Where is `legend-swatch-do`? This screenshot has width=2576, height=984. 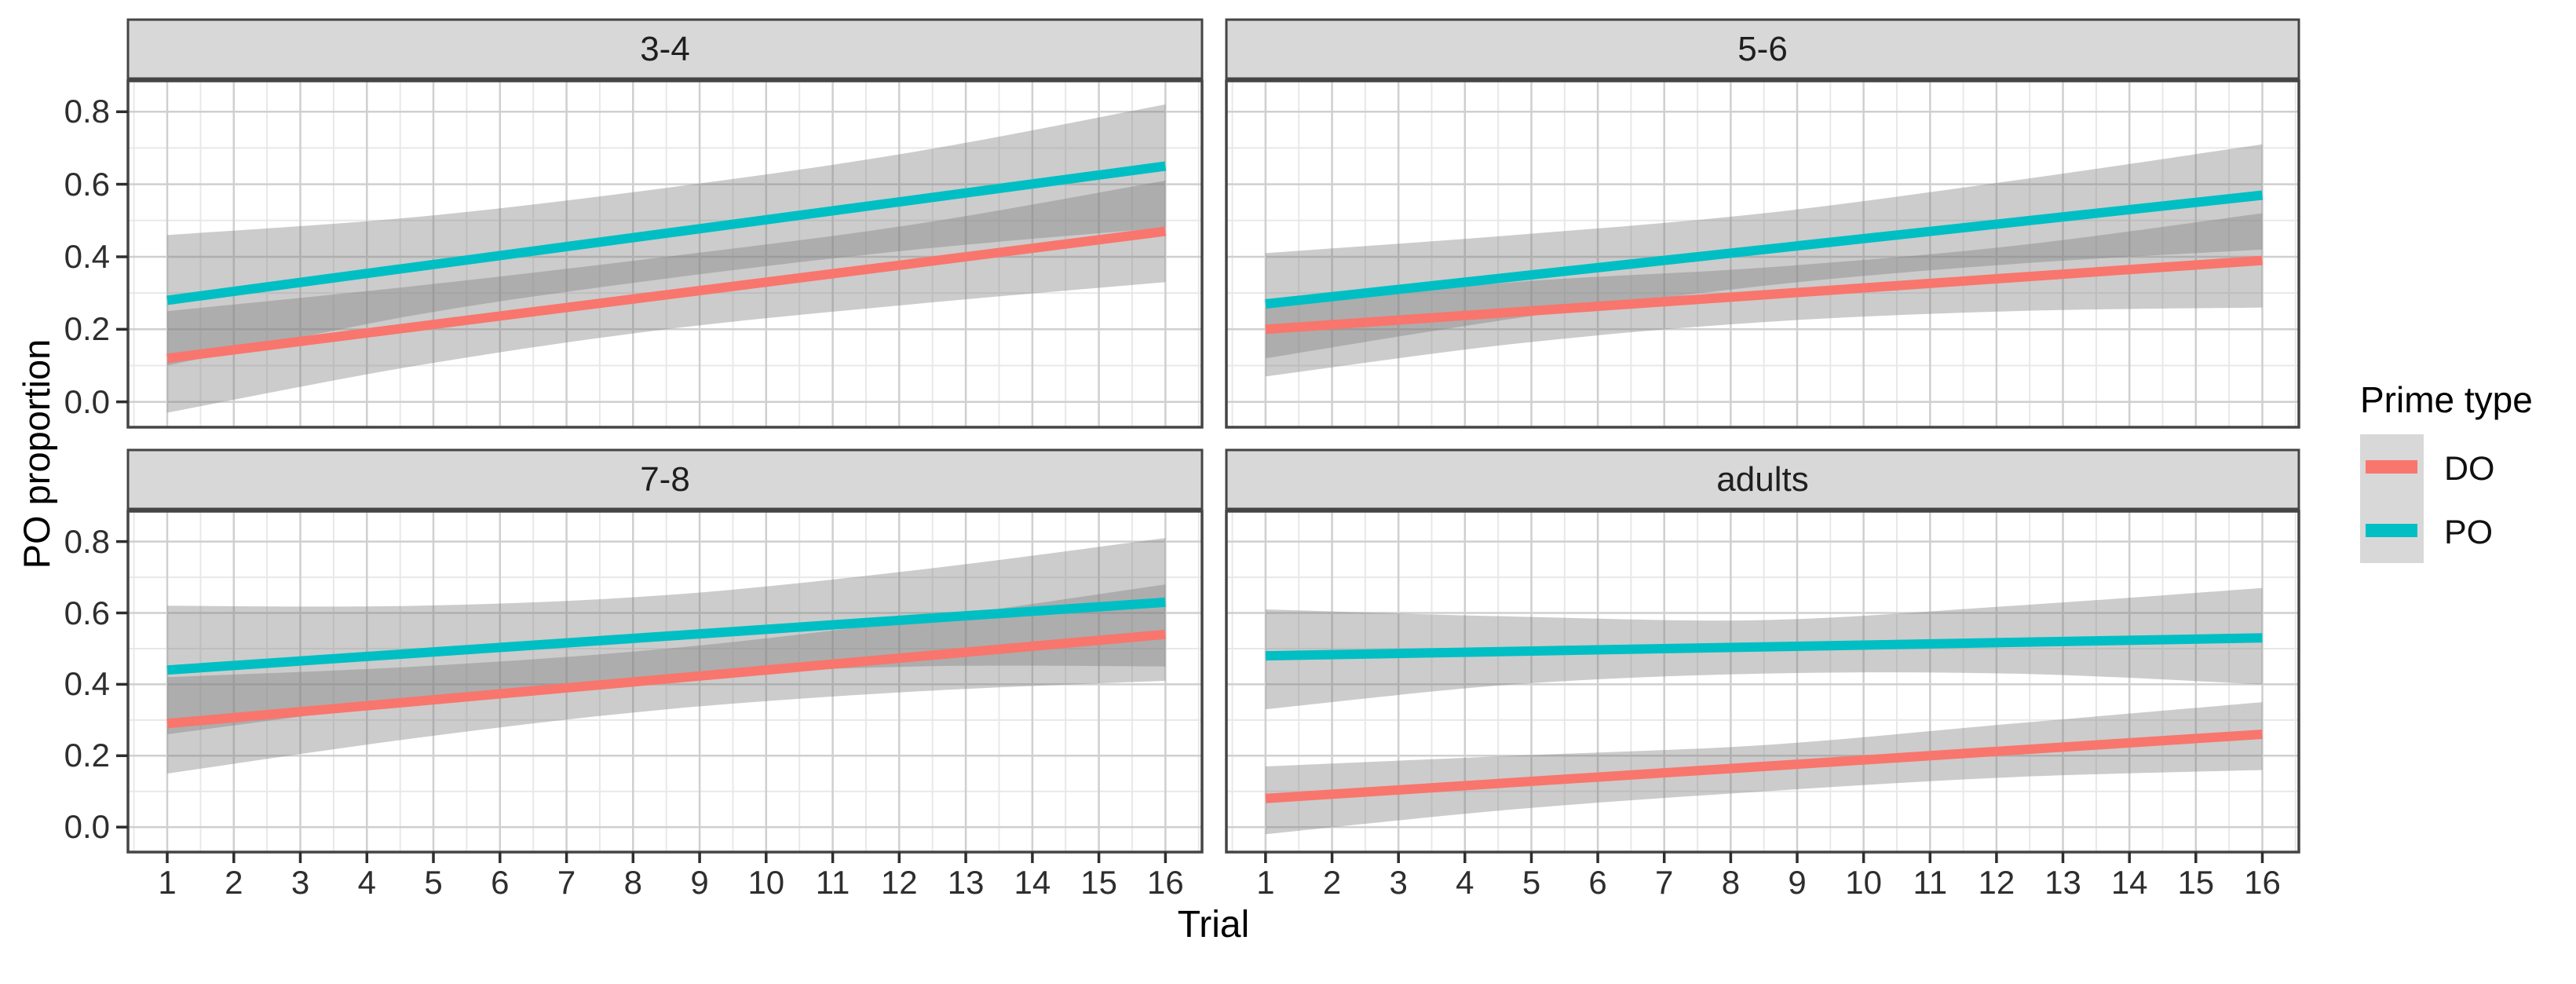
legend-swatch-do is located at coordinates (2391, 467).